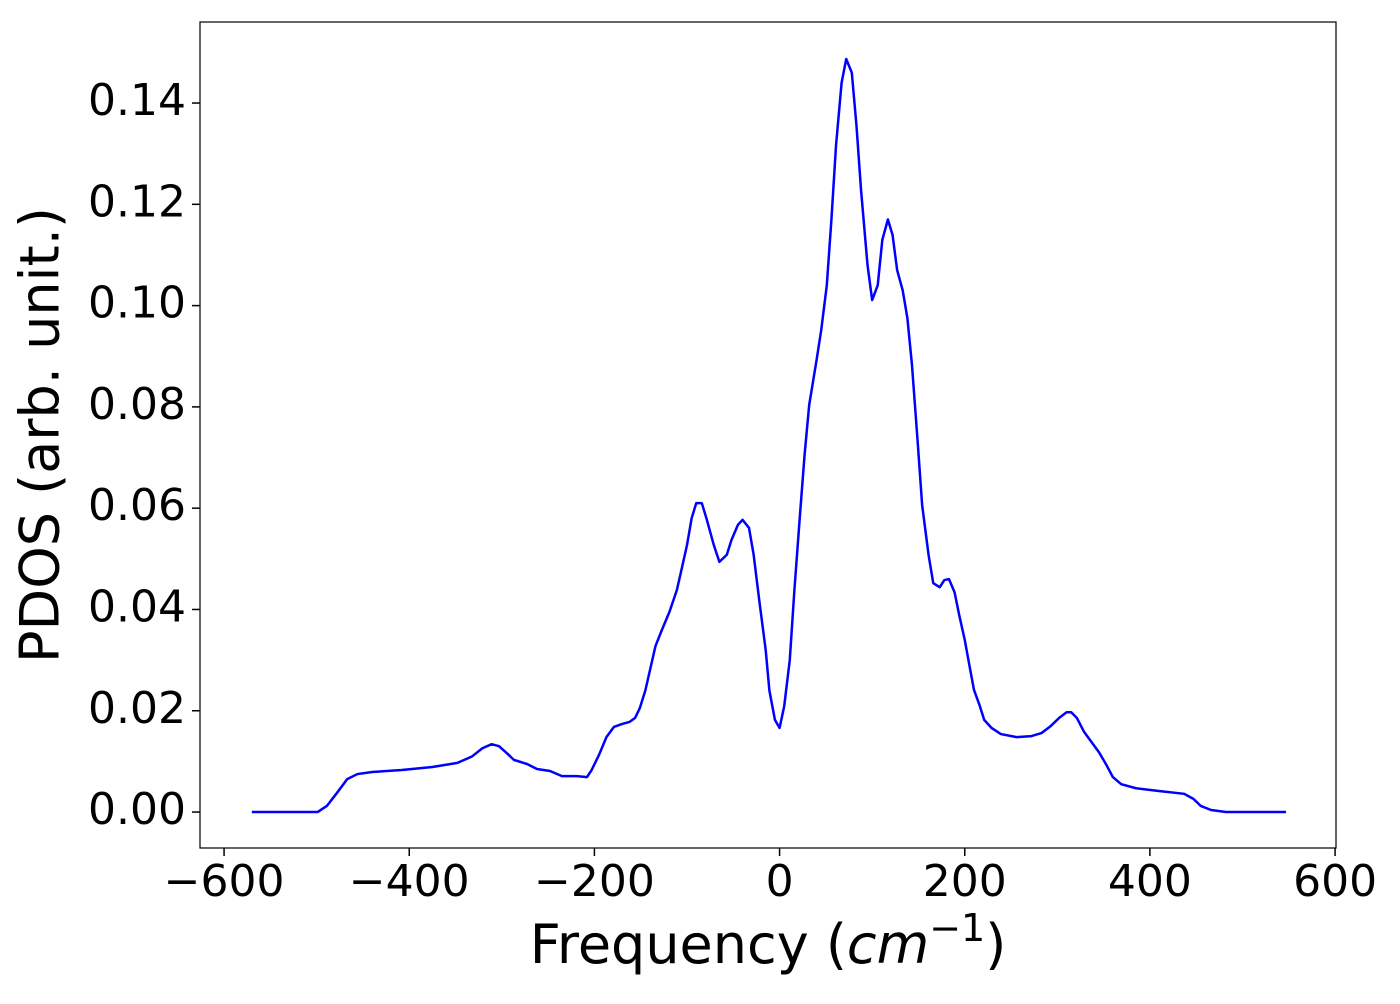  What do you see at coordinates (137, 708) in the screenshot?
I see `y-tick-label: 0.02` at bounding box center [137, 708].